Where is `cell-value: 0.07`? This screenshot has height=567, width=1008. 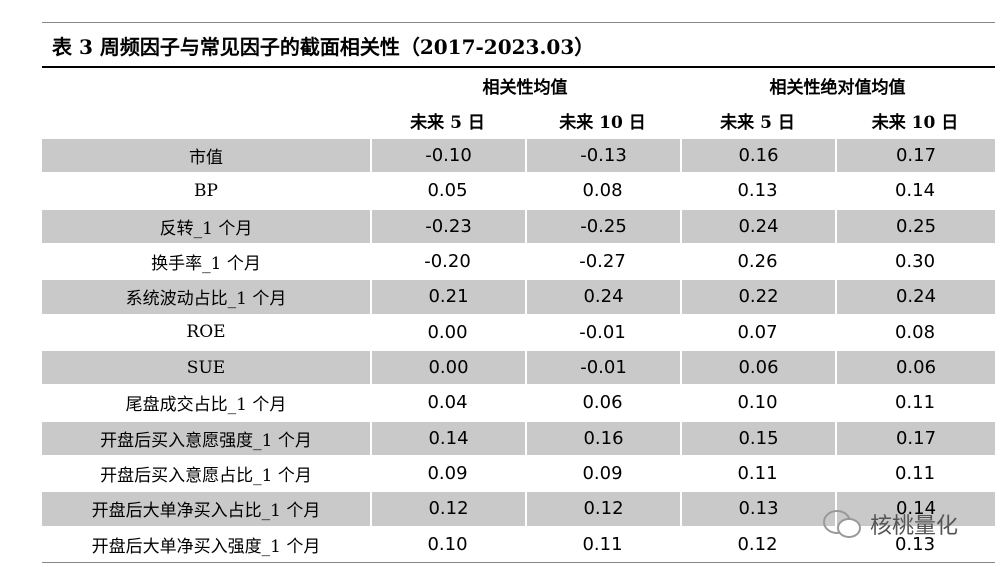 cell-value: 0.07 is located at coordinates (757, 332).